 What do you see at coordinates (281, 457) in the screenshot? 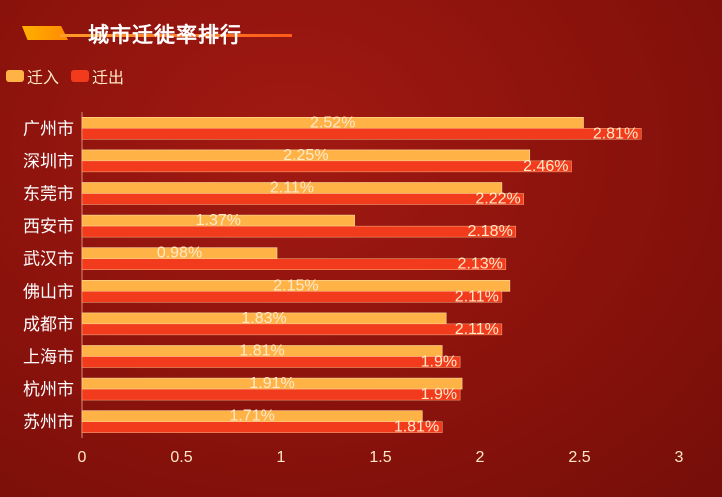
I see `x-tick-label: 1` at bounding box center [281, 457].